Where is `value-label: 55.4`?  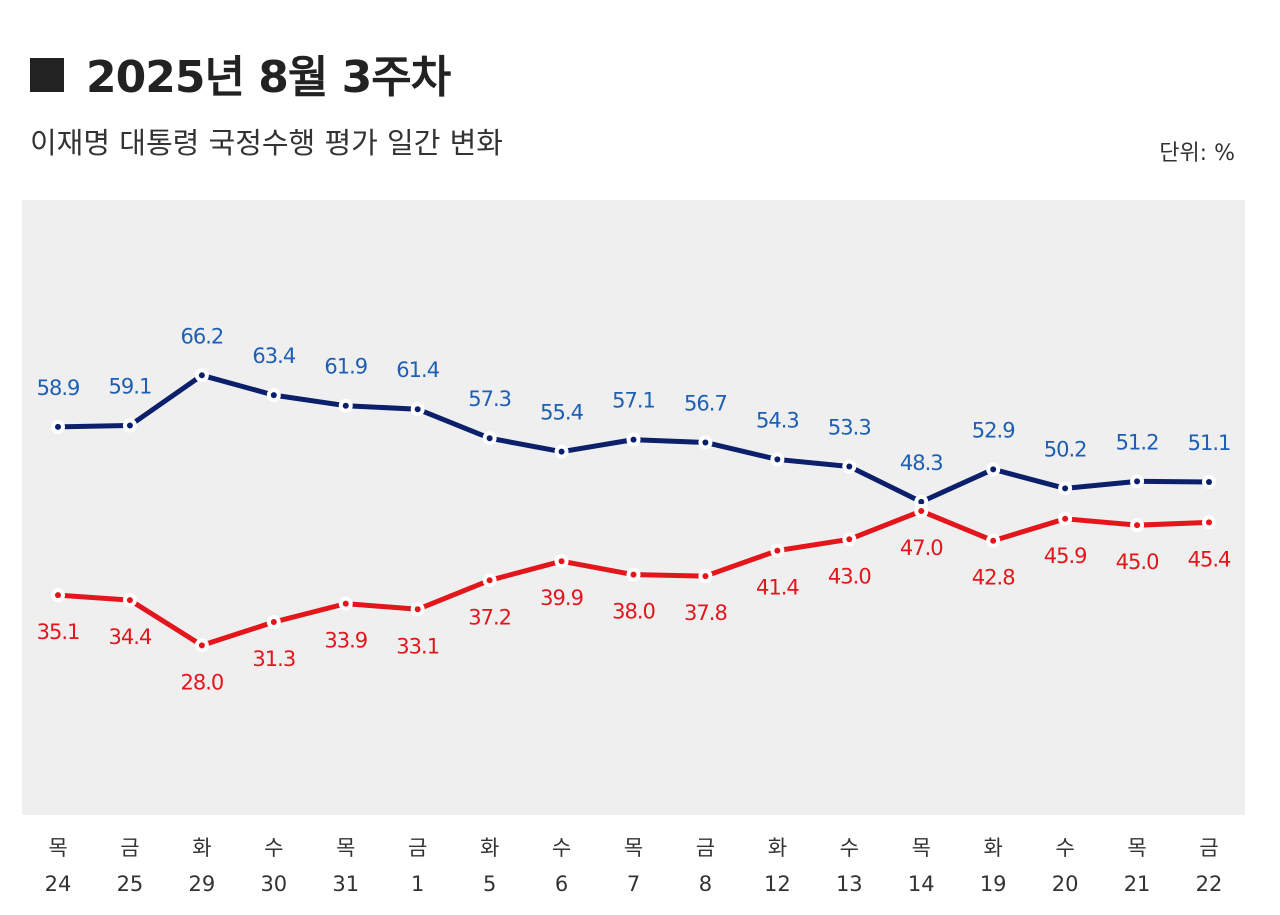 value-label: 55.4 is located at coordinates (561, 413).